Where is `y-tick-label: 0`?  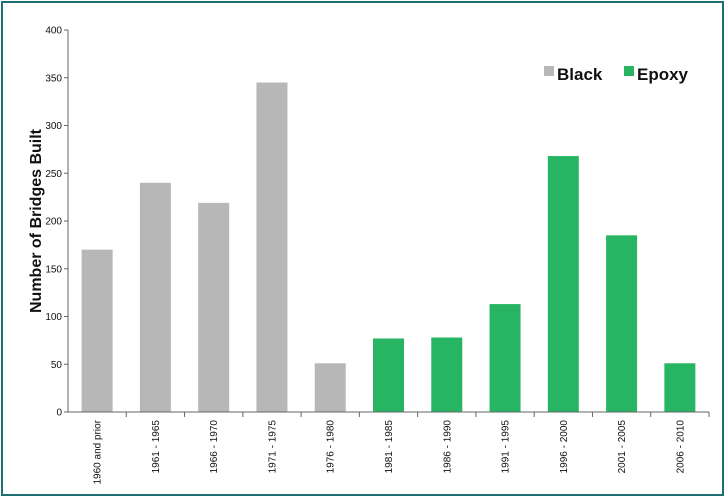 y-tick-label: 0 is located at coordinates (59, 413).